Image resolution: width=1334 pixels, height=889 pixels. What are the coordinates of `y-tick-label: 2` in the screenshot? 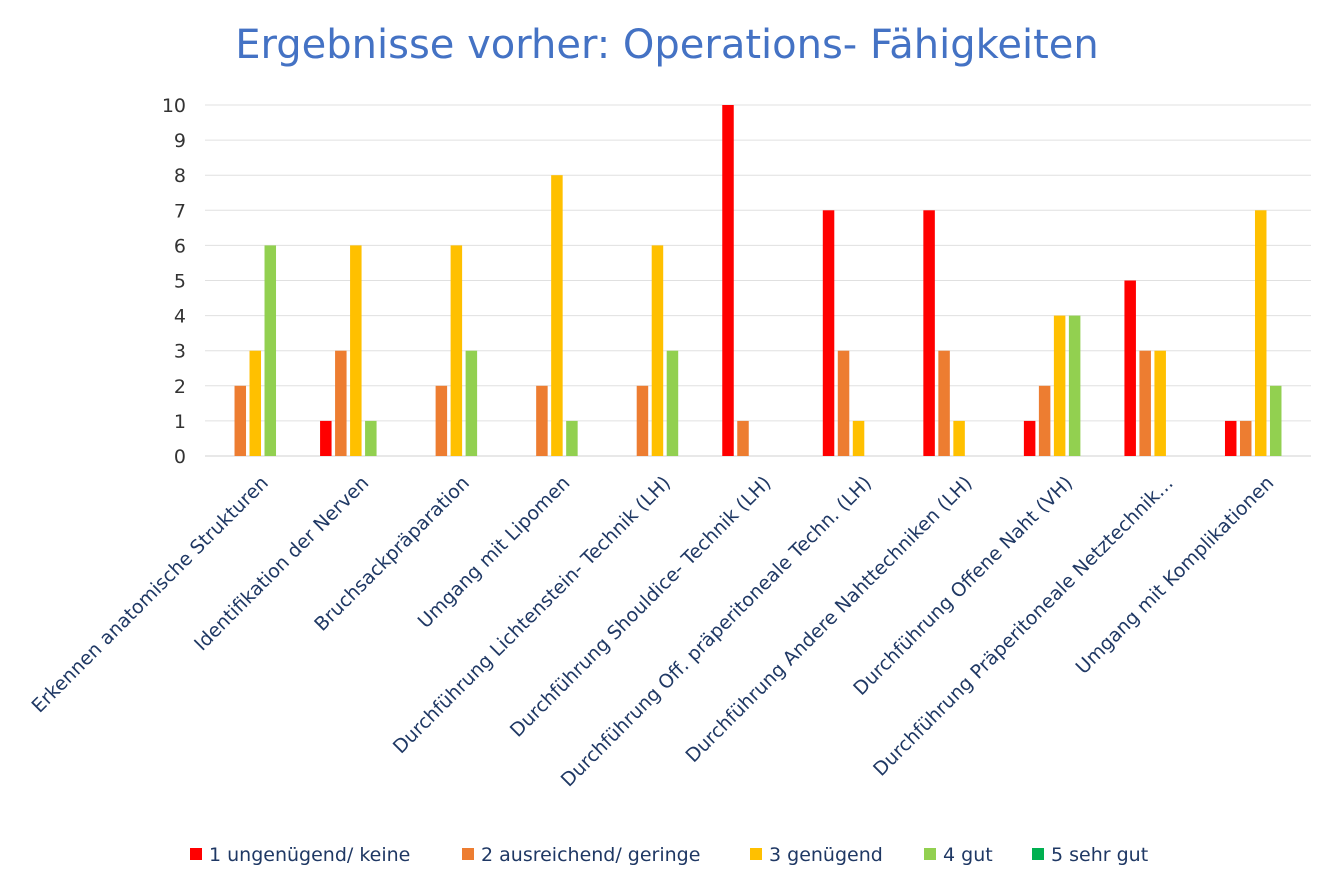 It's located at (180, 387).